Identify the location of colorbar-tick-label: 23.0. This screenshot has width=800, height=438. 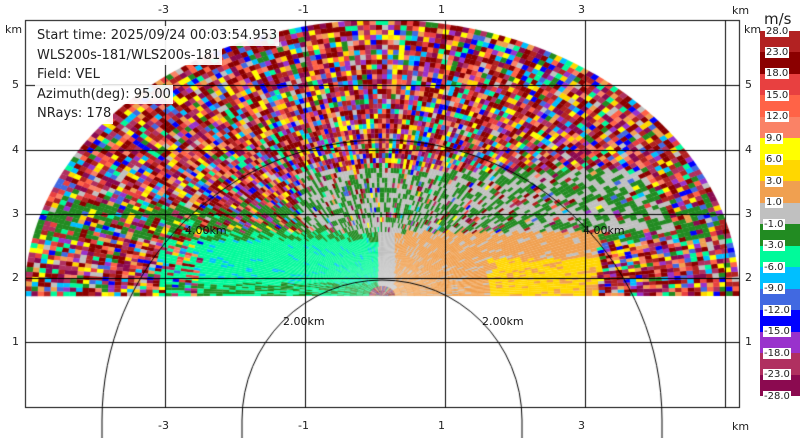
(777, 52).